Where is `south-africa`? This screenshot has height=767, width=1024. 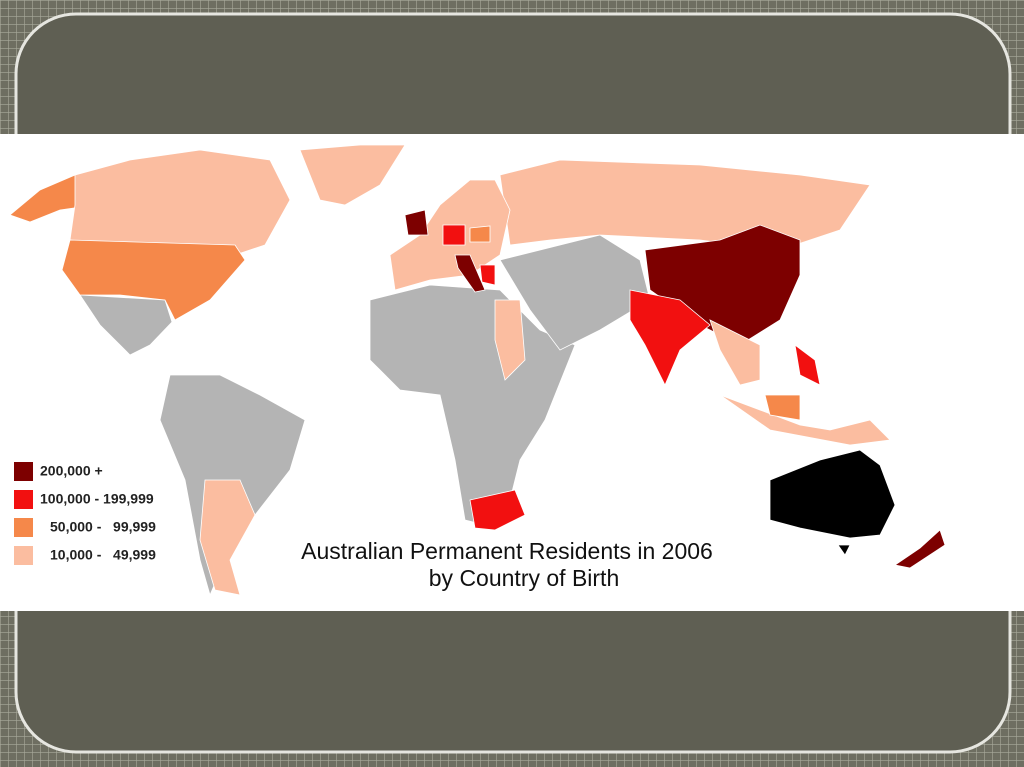 south-africa is located at coordinates (497, 510).